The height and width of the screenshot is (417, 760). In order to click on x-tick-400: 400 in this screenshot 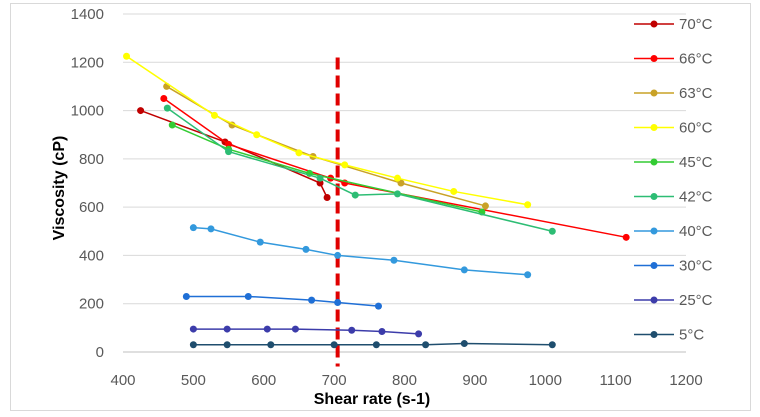, I will do `click(122, 380)`.